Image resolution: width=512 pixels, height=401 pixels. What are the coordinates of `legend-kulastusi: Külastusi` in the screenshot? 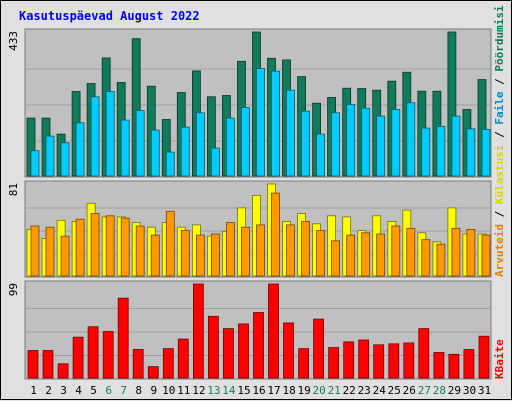 It's located at (499, 174).